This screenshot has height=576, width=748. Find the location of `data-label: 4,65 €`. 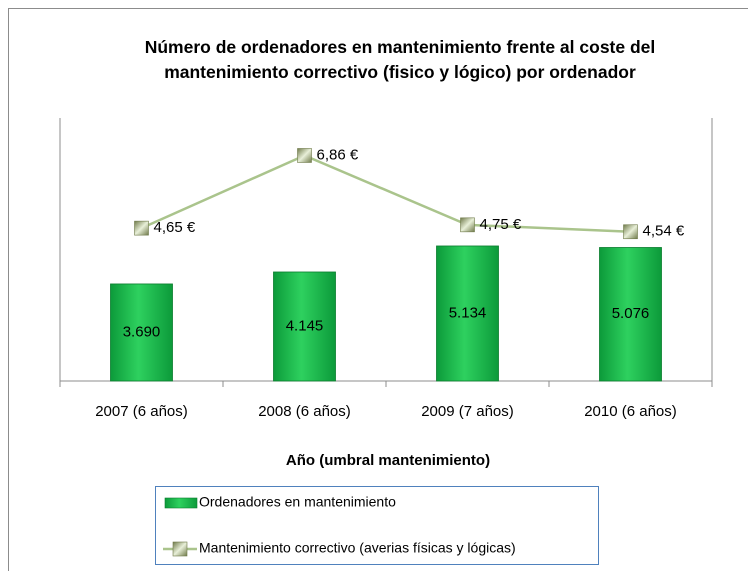

data-label: 4,65 € is located at coordinates (175, 227).